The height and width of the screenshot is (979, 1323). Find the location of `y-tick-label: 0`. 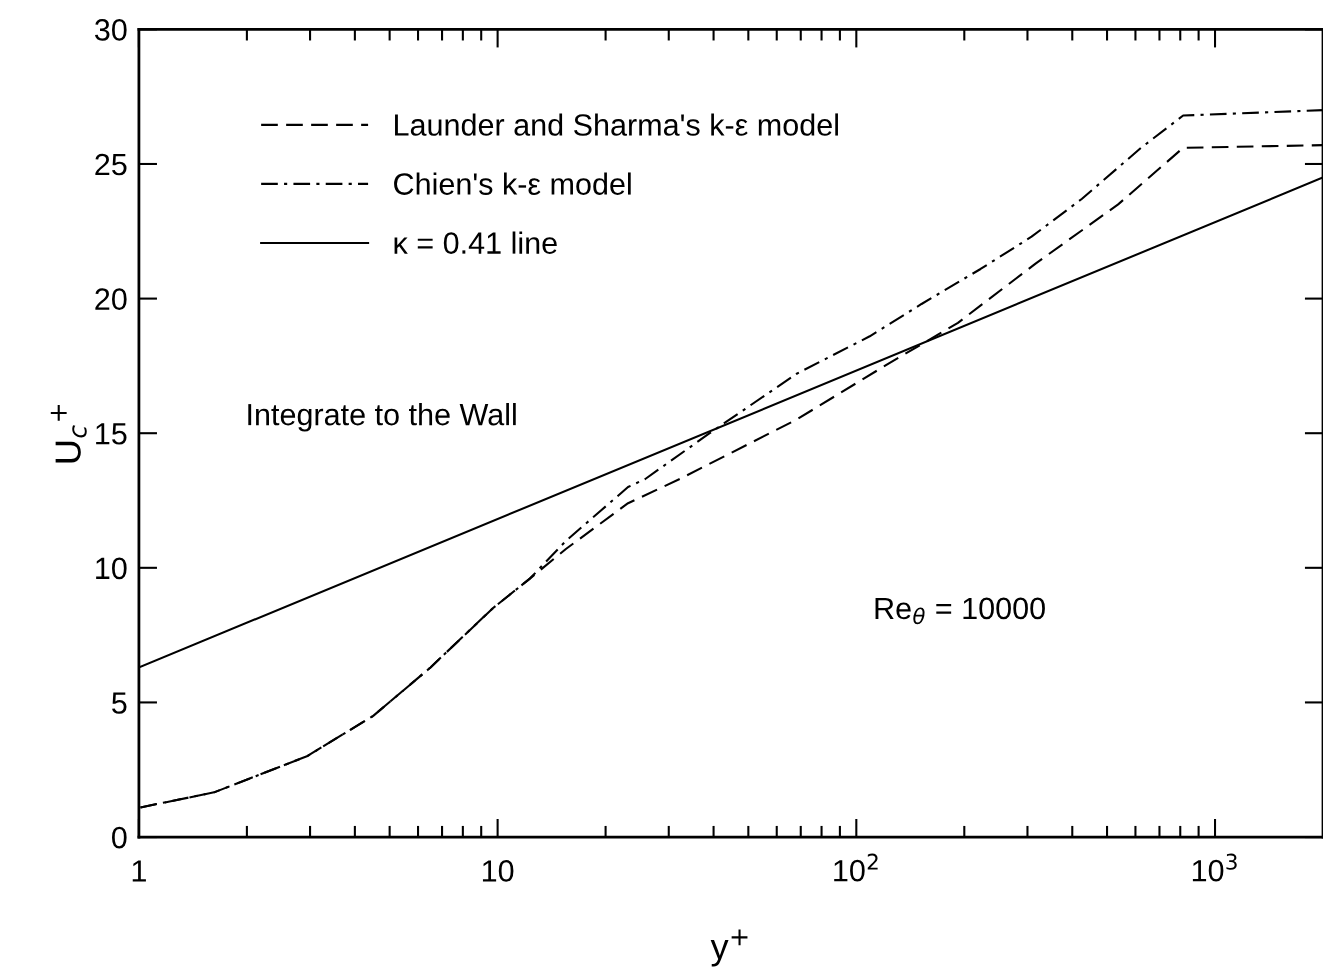

y-tick-label: 0 is located at coordinates (119, 837).